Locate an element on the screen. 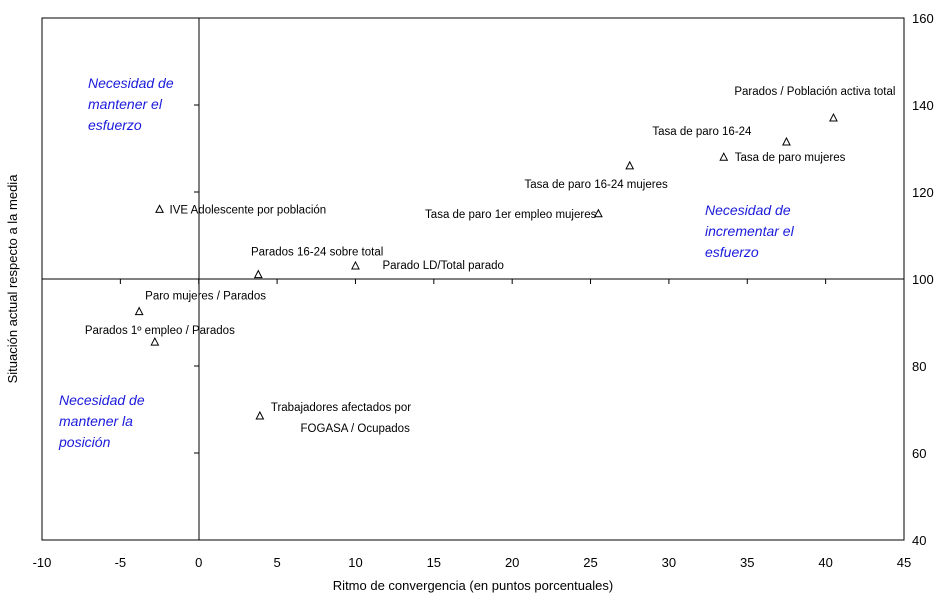 The height and width of the screenshot is (595, 941). x-tick-label: 45 is located at coordinates (904, 562).